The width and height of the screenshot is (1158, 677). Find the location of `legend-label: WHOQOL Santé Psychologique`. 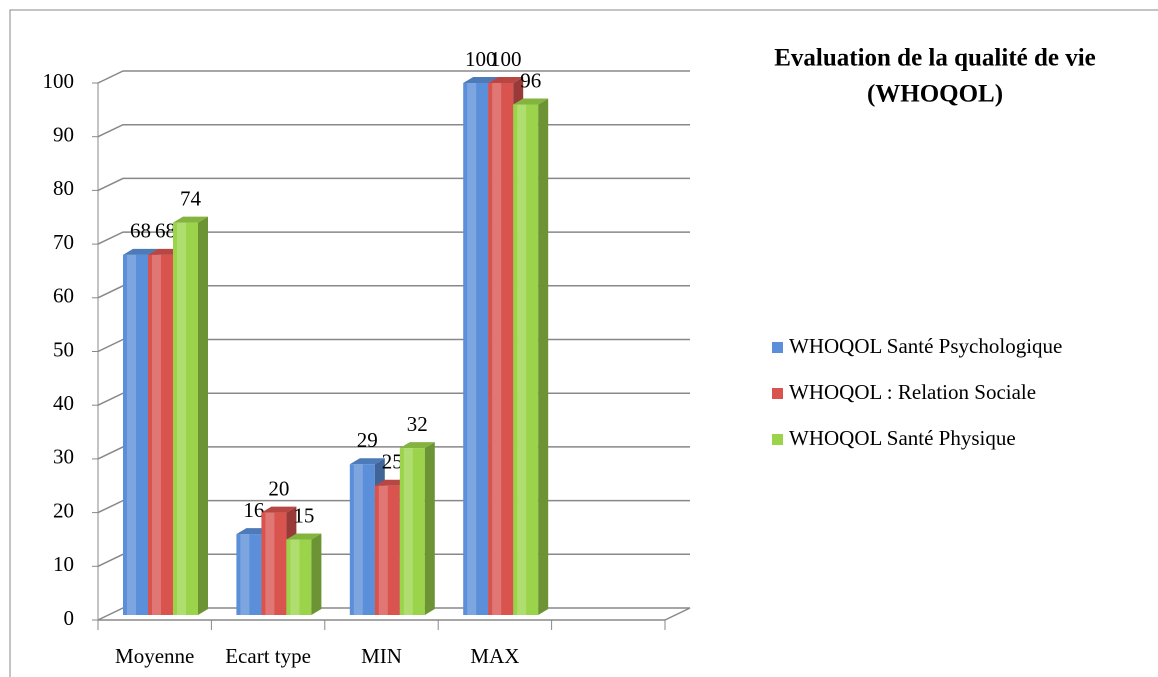

legend-label: WHOQOL Santé Psychologique is located at coordinates (925, 346).